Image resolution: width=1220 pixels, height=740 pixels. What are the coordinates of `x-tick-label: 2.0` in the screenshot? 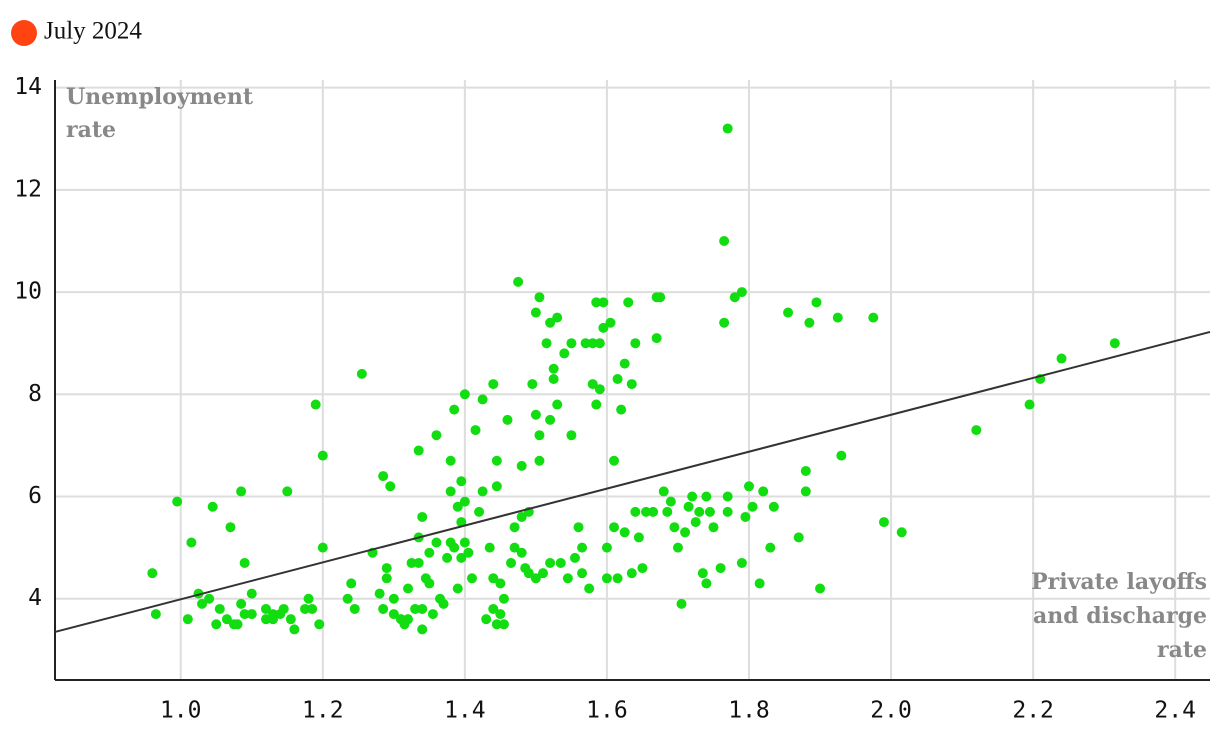 It's located at (891, 711).